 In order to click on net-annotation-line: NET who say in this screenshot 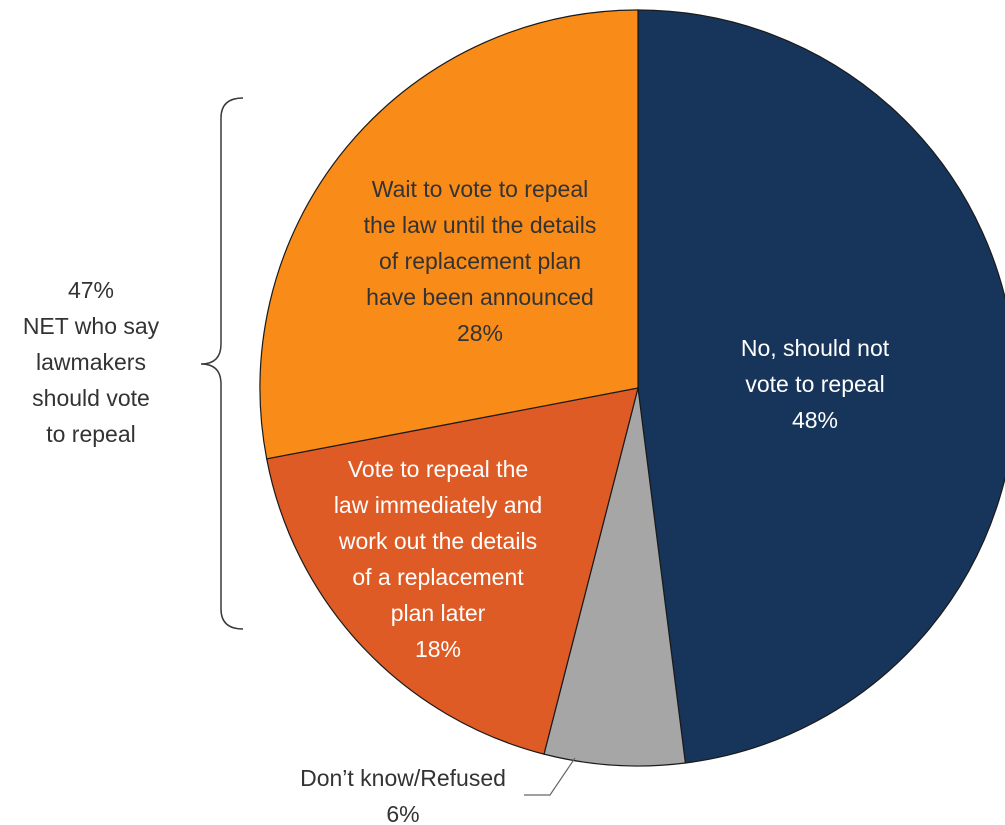, I will do `click(91, 326)`.